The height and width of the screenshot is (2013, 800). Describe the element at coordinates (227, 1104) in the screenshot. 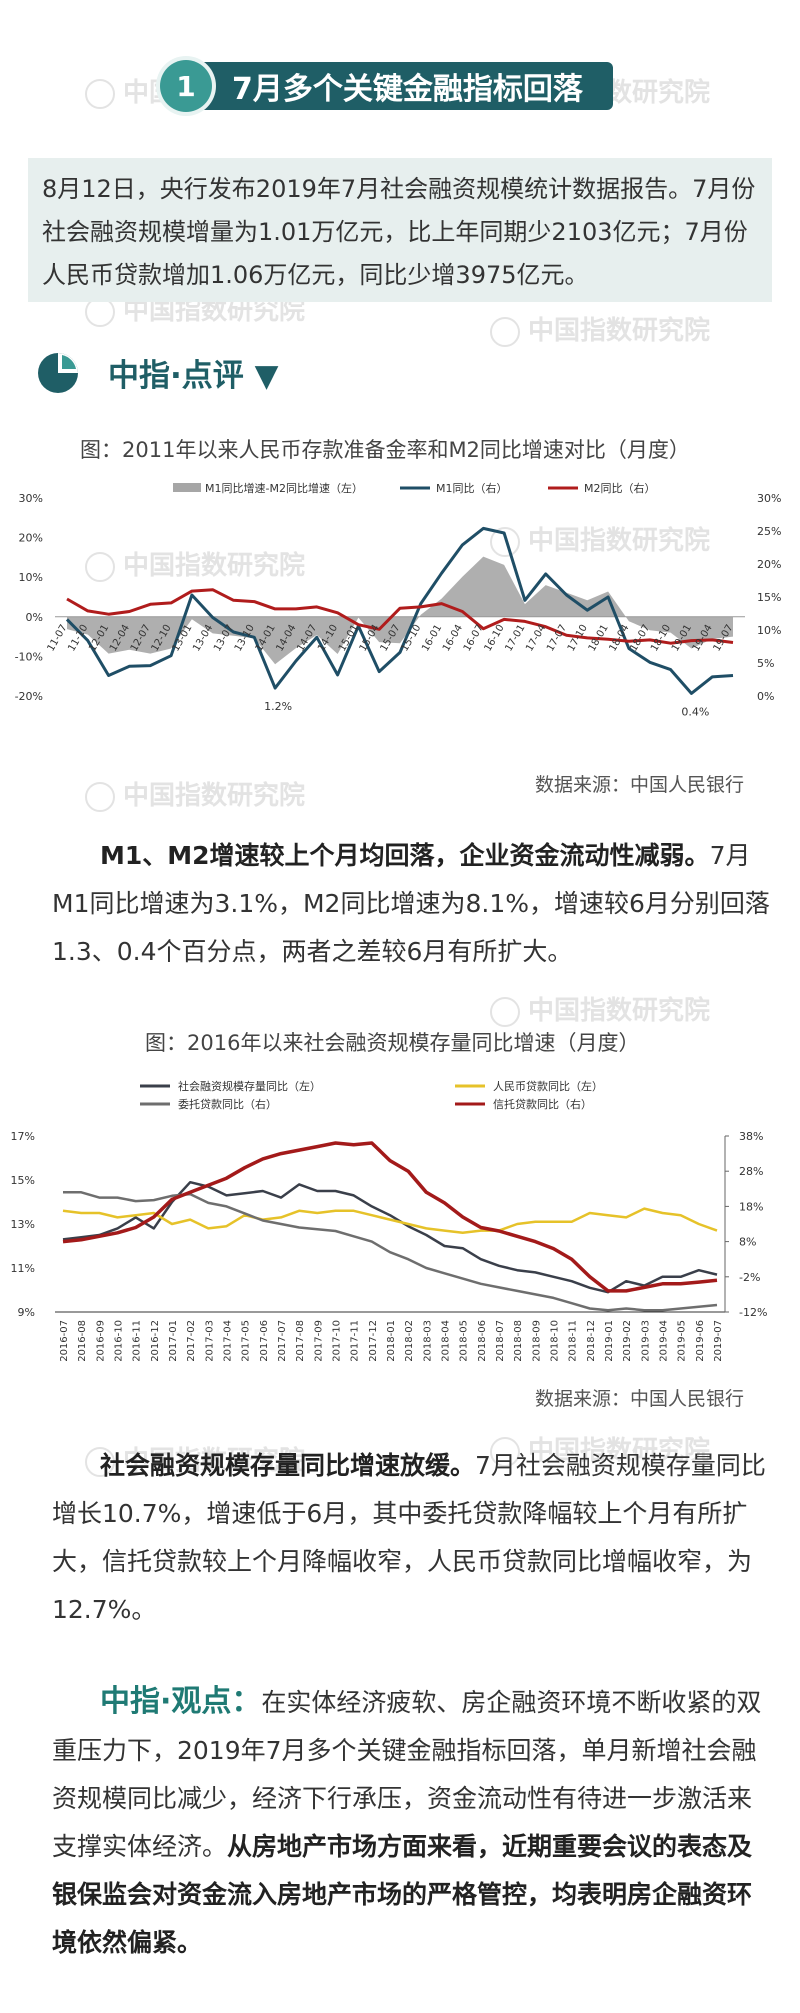

I see `chart2-legend-label: 委托贷款同比（右）` at that location.